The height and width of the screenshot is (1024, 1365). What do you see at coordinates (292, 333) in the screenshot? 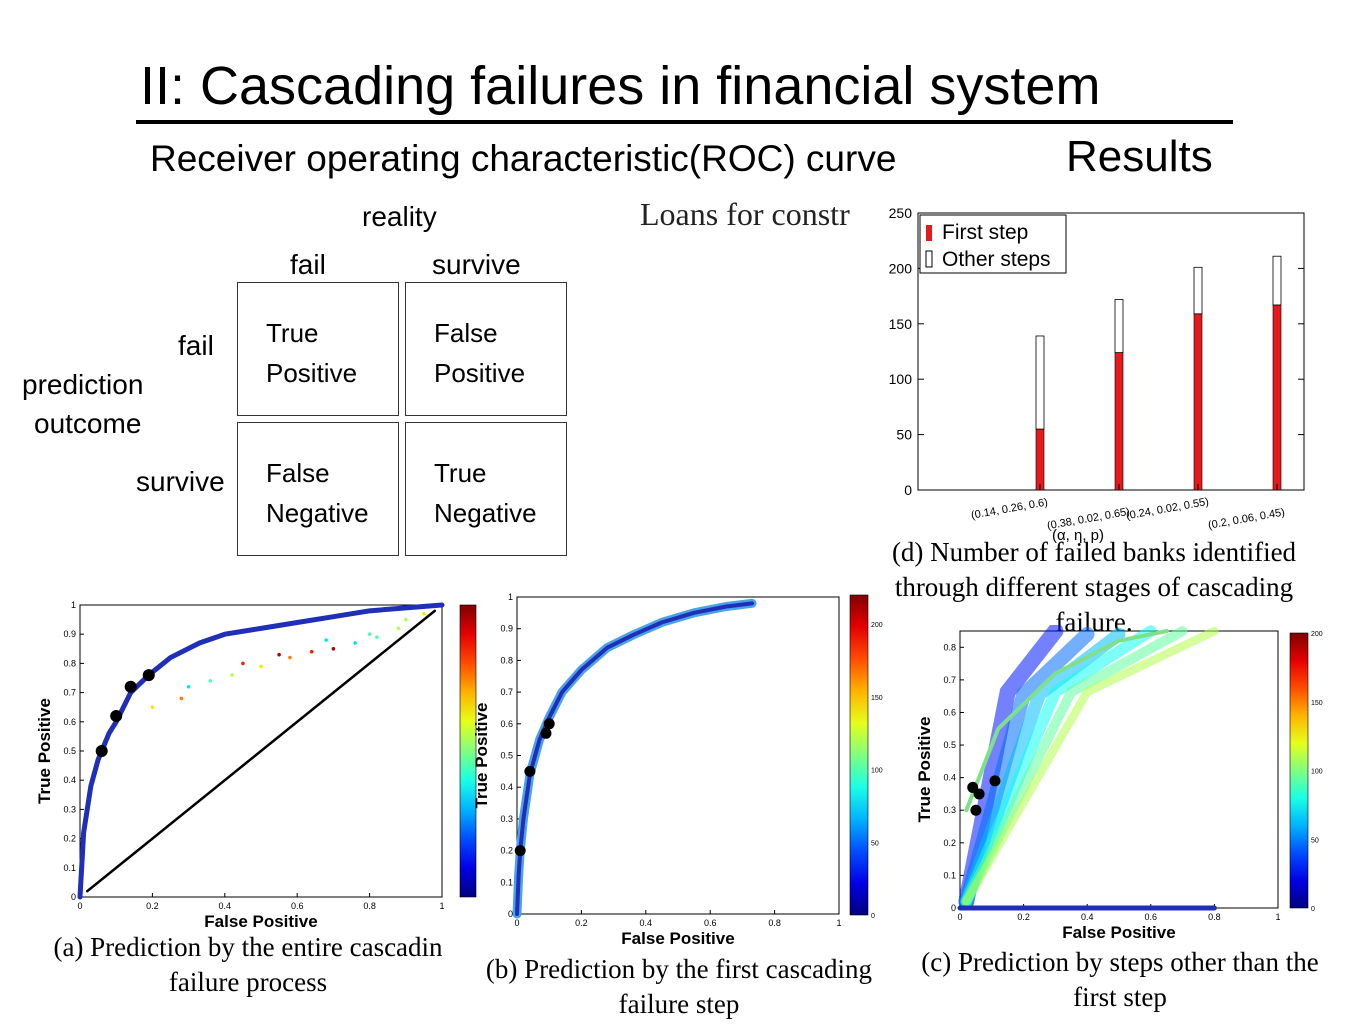
I see `tp-line1: True` at bounding box center [292, 333].